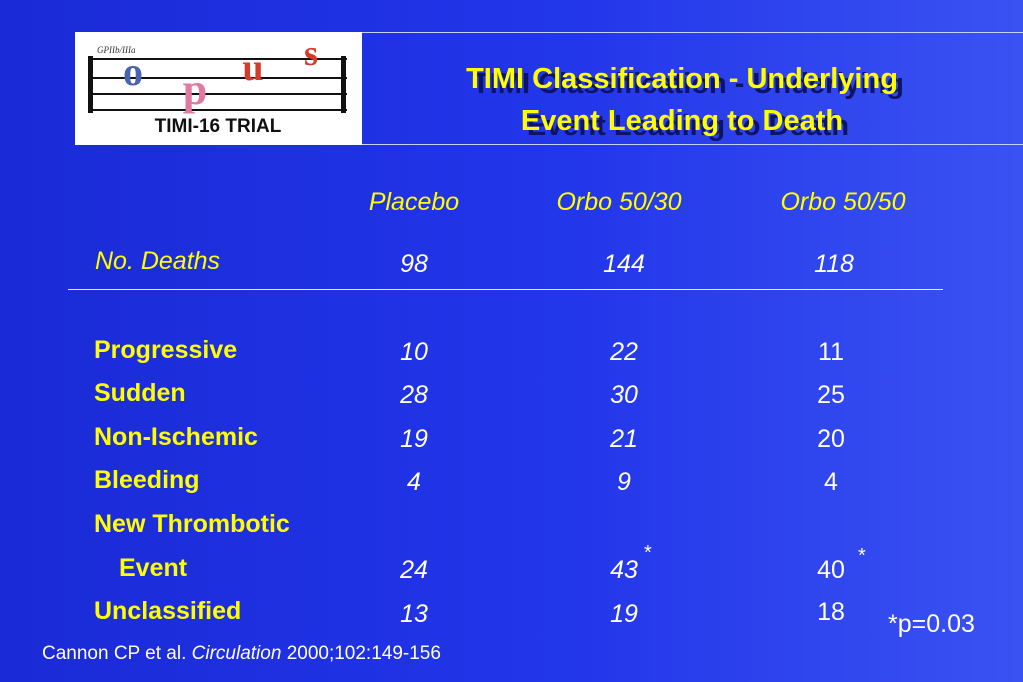  Describe the element at coordinates (505, 289) in the screenshot. I see `table-divider` at that location.